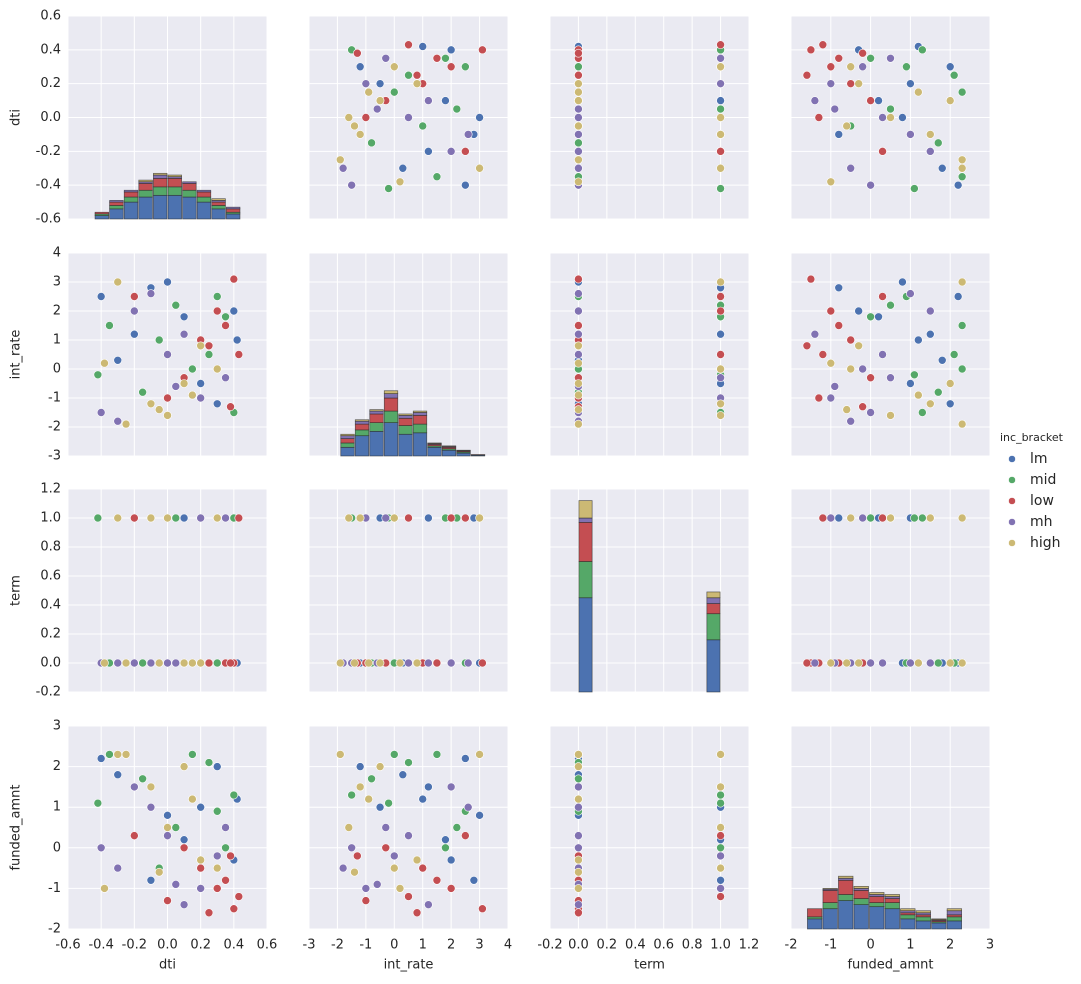 The height and width of the screenshot is (984, 1081). What do you see at coordinates (167, 945) in the screenshot?
I see `x-tick-label: 0.0` at bounding box center [167, 945].